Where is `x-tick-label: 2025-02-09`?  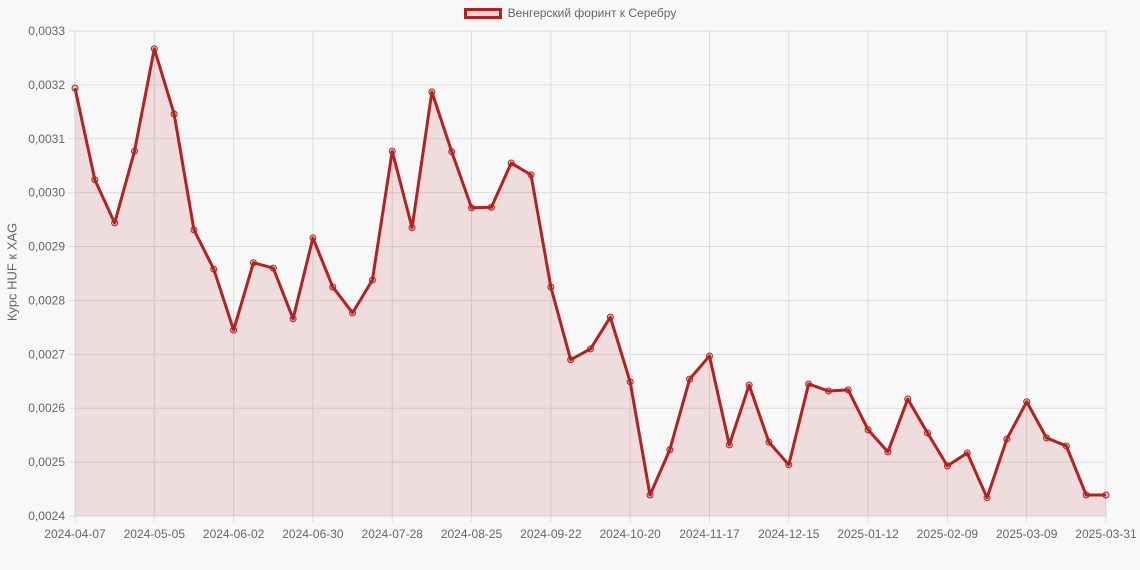 x-tick-label: 2025-02-09 is located at coordinates (948, 534).